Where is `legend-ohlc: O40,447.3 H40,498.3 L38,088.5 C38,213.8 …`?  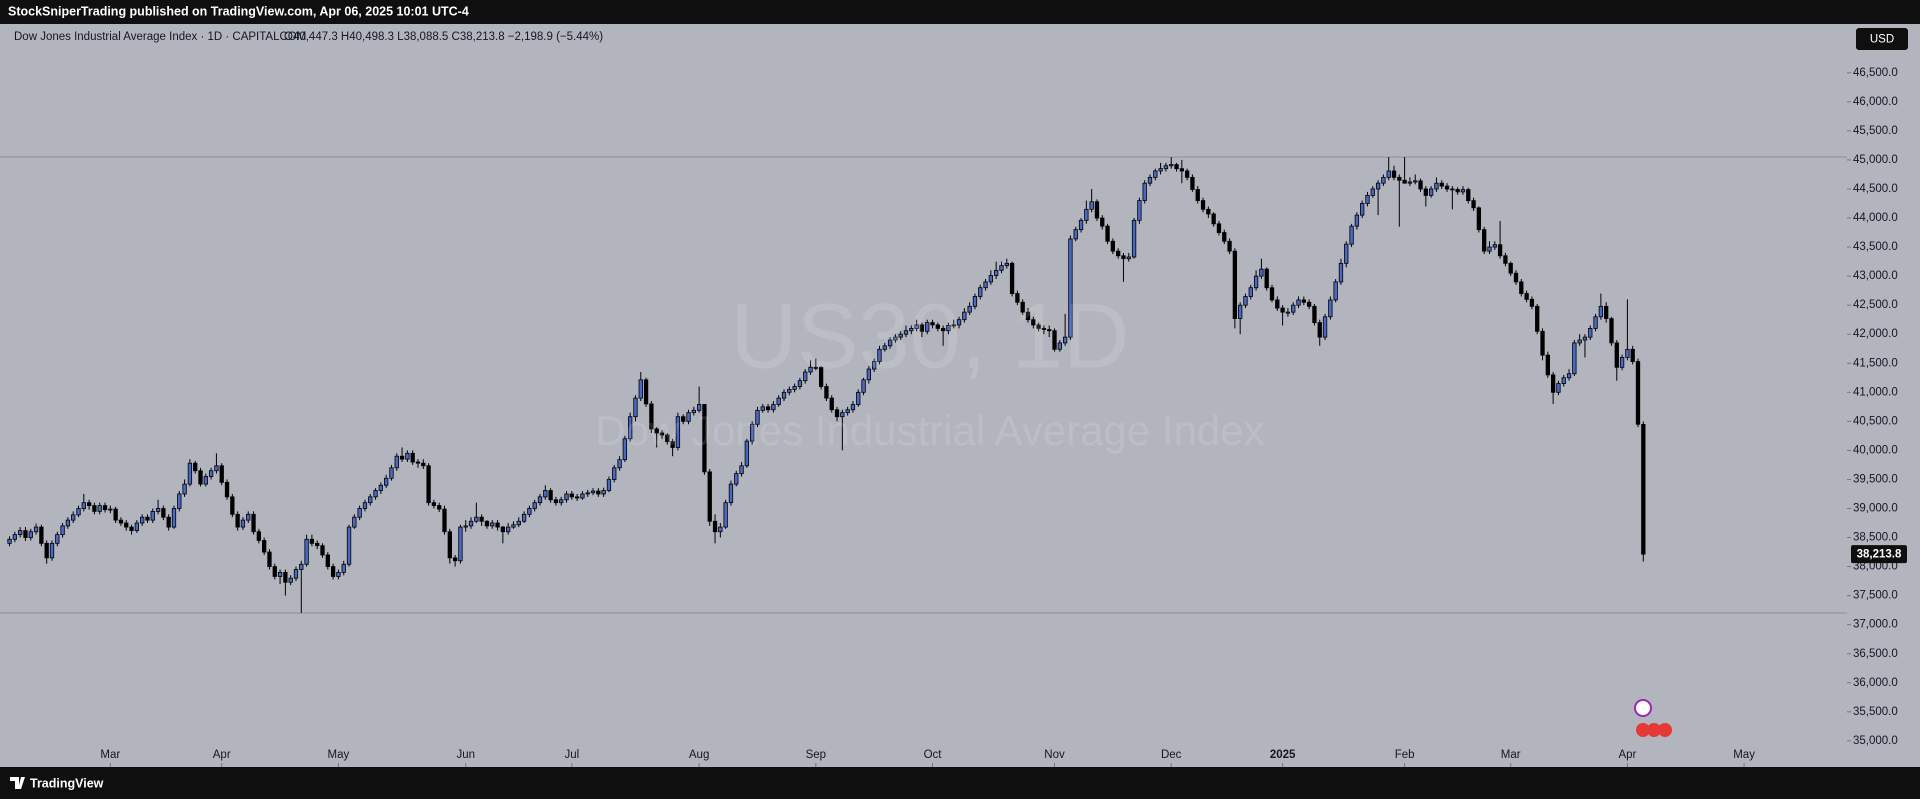 legend-ohlc: O40,447.3 H40,498.3 L38,088.5 C38,213.8 … is located at coordinates (443, 37).